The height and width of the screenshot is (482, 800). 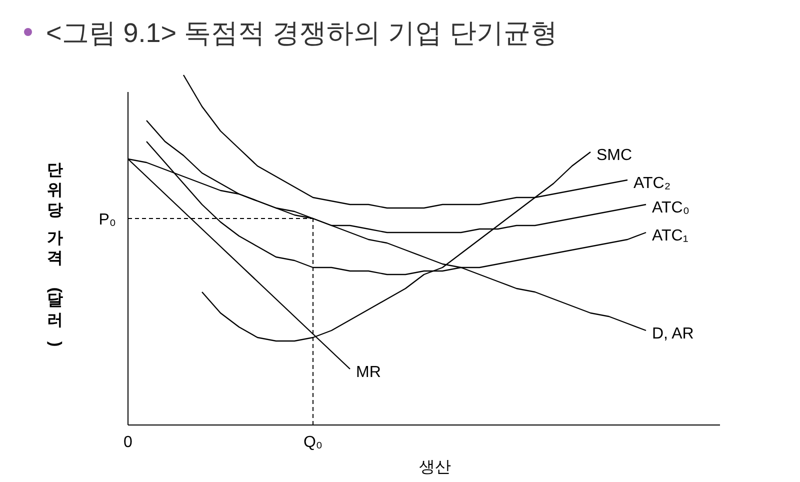 What do you see at coordinates (313, 442) in the screenshot?
I see `x-tick-label: Q₀` at bounding box center [313, 442].